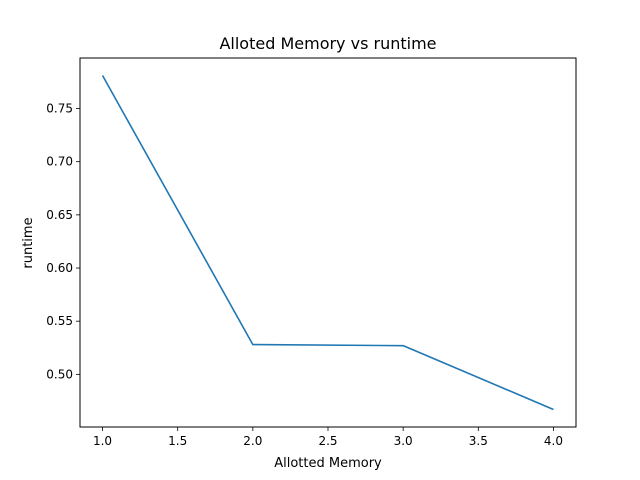 This screenshot has height=480, width=640. What do you see at coordinates (177, 441) in the screenshot?
I see `x-tick-label: 1.5` at bounding box center [177, 441].